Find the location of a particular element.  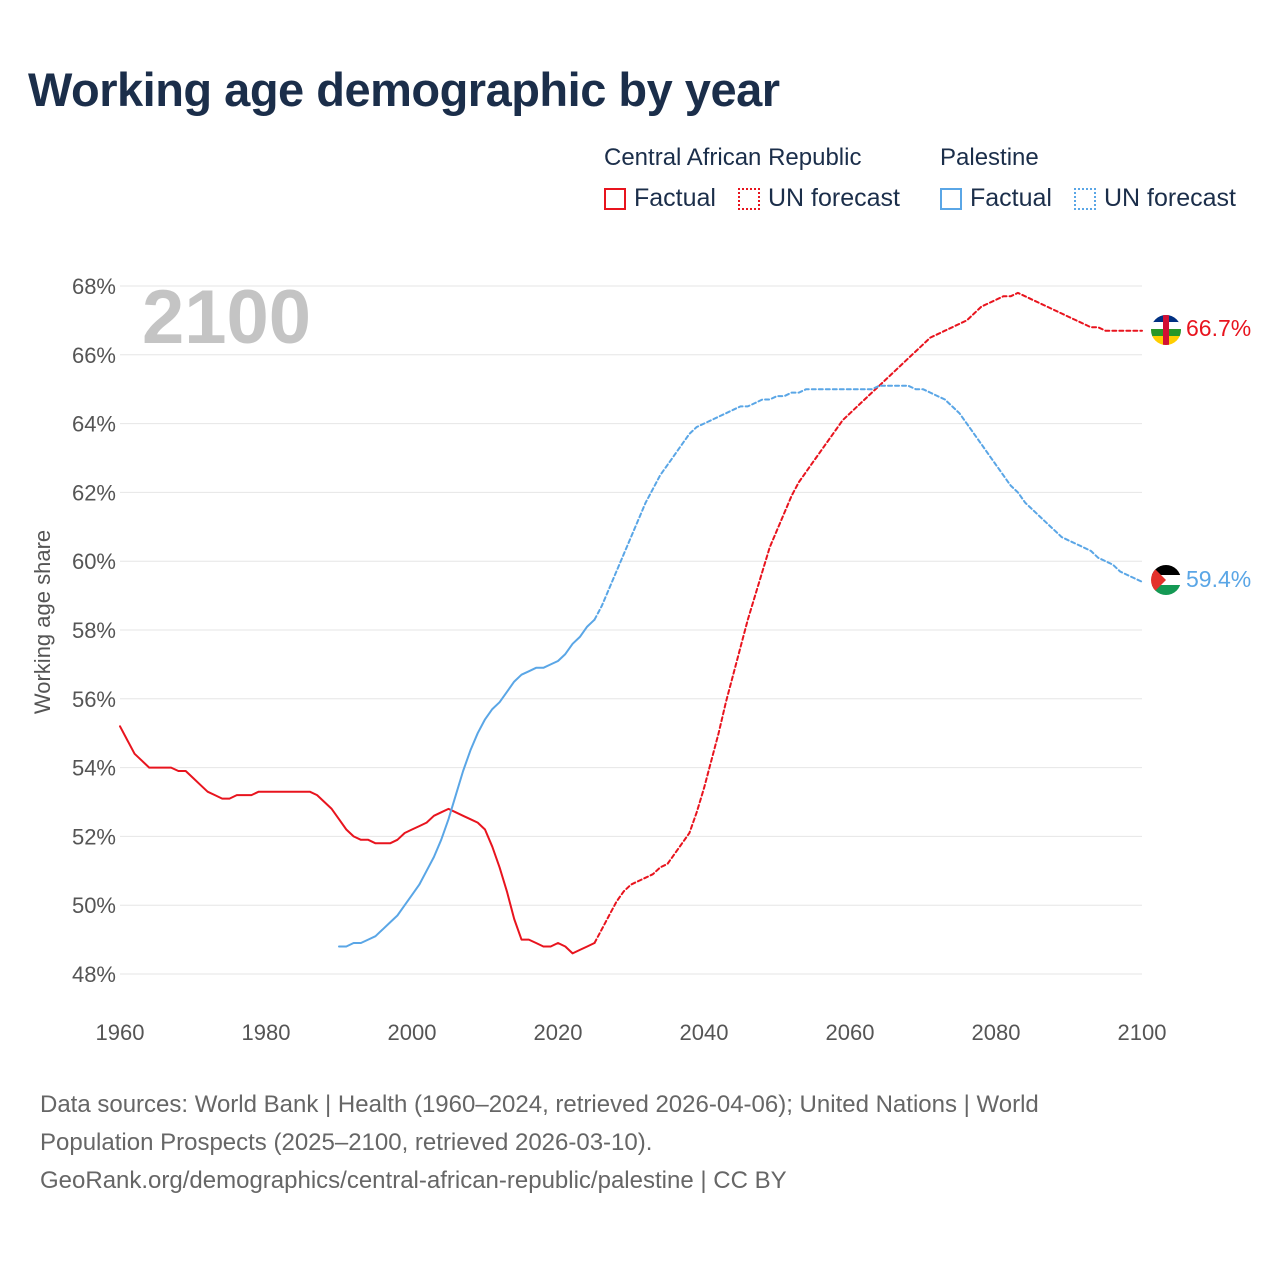

x-tick-label: 1980 is located at coordinates (266, 1032).